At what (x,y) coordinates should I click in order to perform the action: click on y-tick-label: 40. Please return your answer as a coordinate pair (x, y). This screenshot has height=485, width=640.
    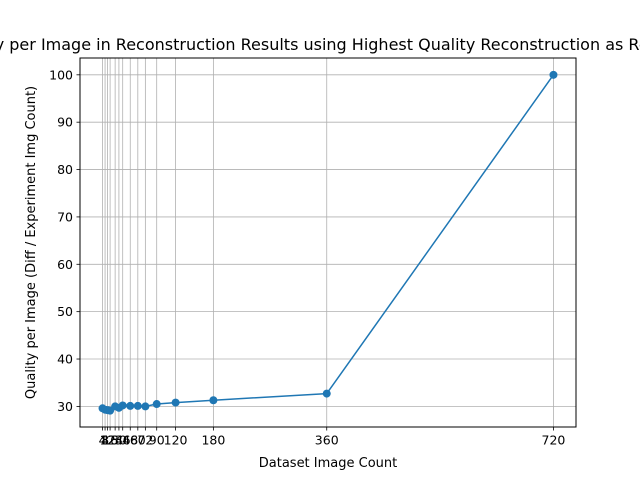
    Looking at the image, I should click on (65, 359).